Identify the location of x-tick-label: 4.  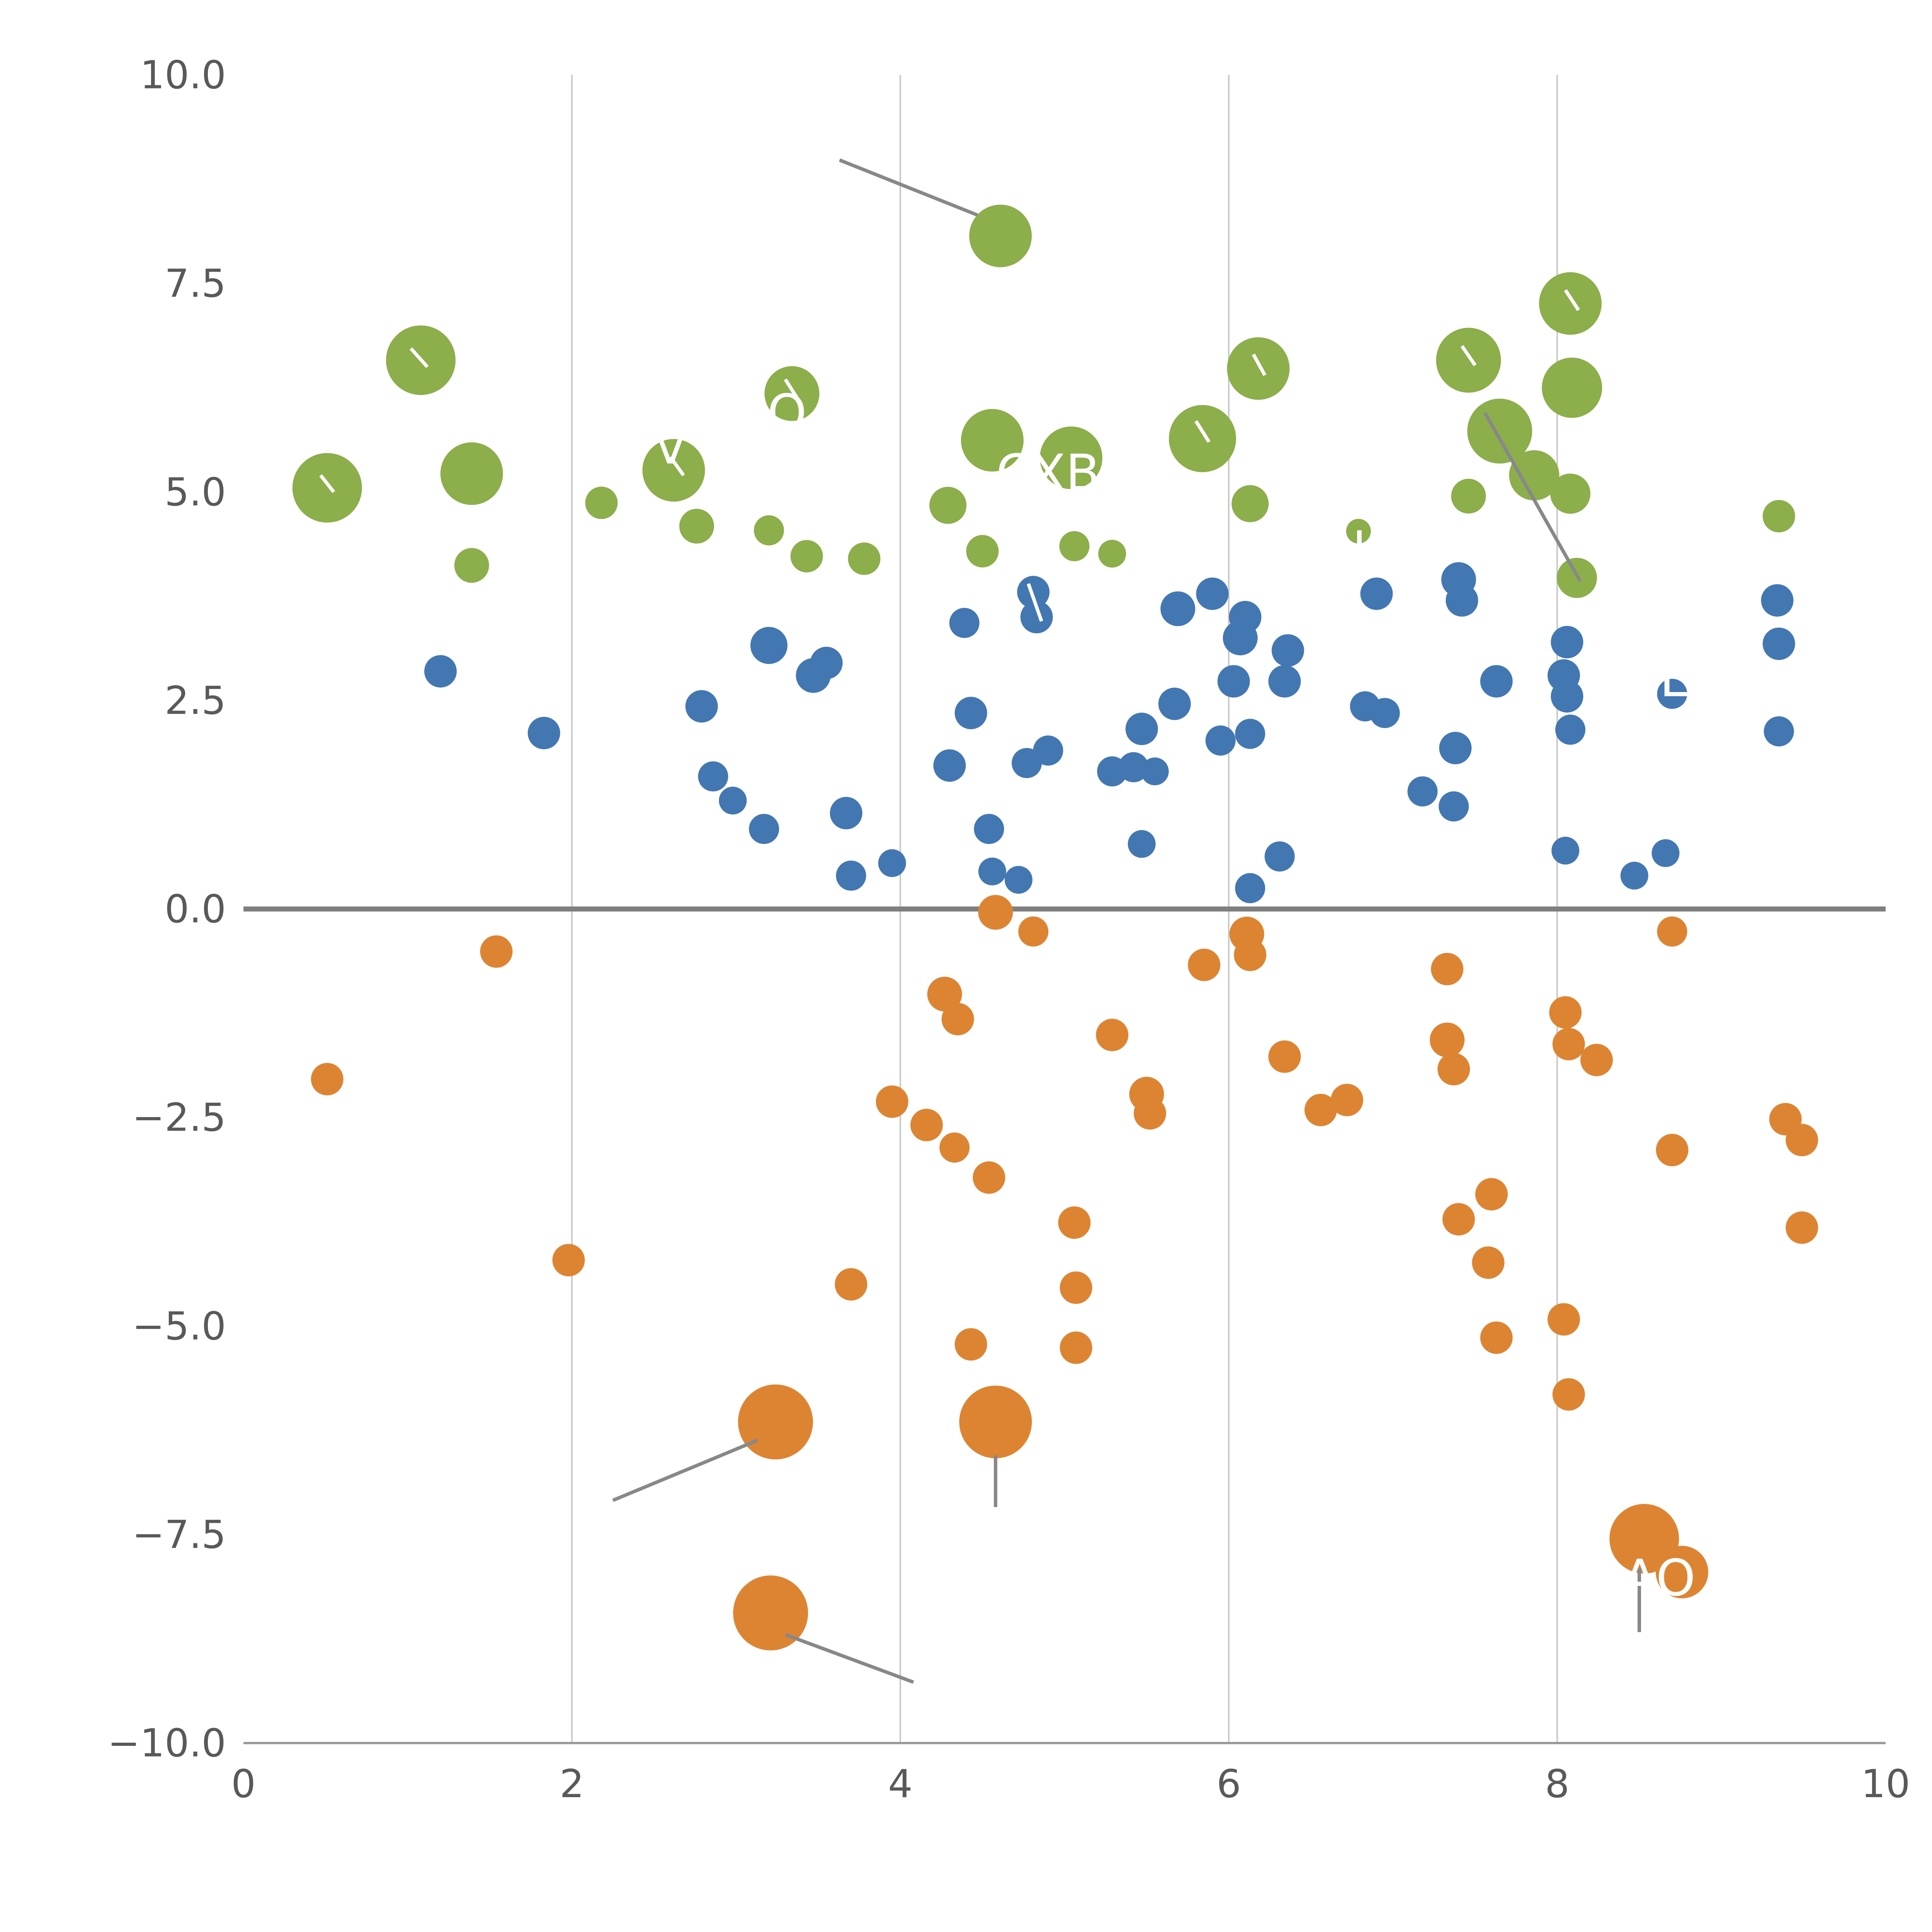
(900, 1784).